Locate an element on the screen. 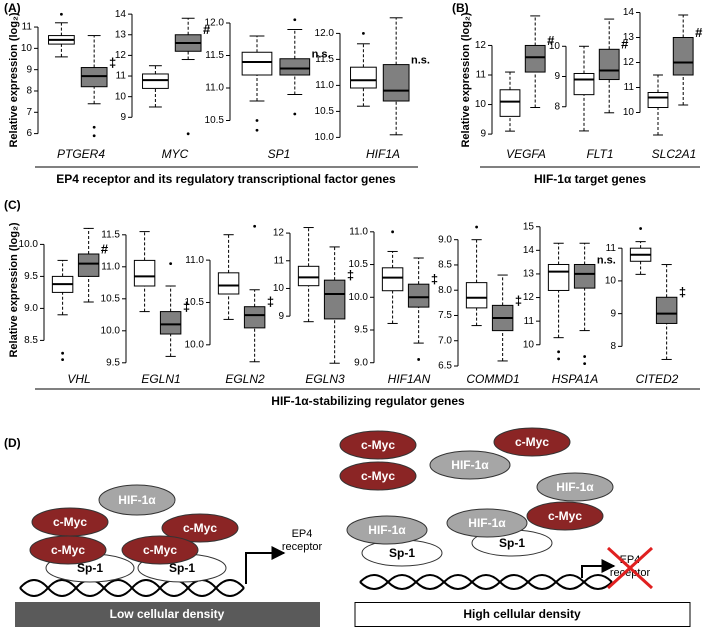  y-tick-label: 6.5 is located at coordinates (445, 366).